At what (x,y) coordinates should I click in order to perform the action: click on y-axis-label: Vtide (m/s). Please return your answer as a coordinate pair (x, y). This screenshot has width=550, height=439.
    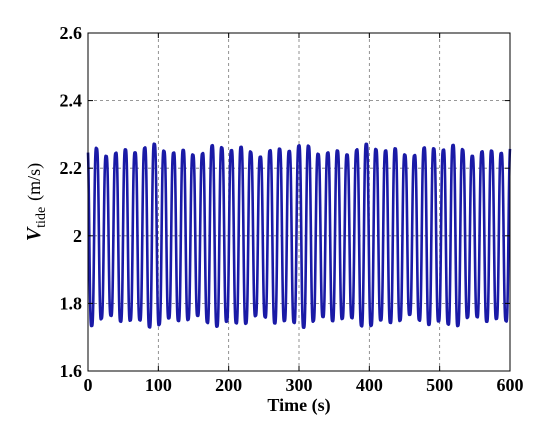
    Looking at the image, I should click on (36, 202).